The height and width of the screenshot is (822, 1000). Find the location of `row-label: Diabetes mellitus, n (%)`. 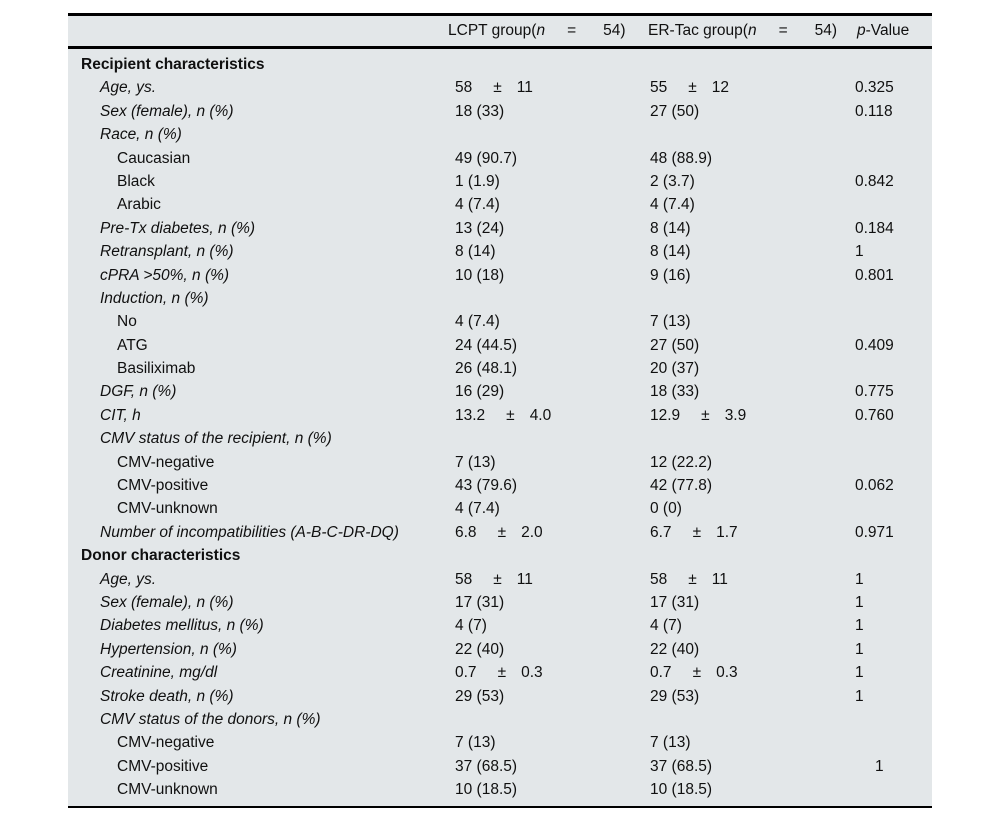

row-label: Diabetes mellitus, n (%) is located at coordinates (182, 626).